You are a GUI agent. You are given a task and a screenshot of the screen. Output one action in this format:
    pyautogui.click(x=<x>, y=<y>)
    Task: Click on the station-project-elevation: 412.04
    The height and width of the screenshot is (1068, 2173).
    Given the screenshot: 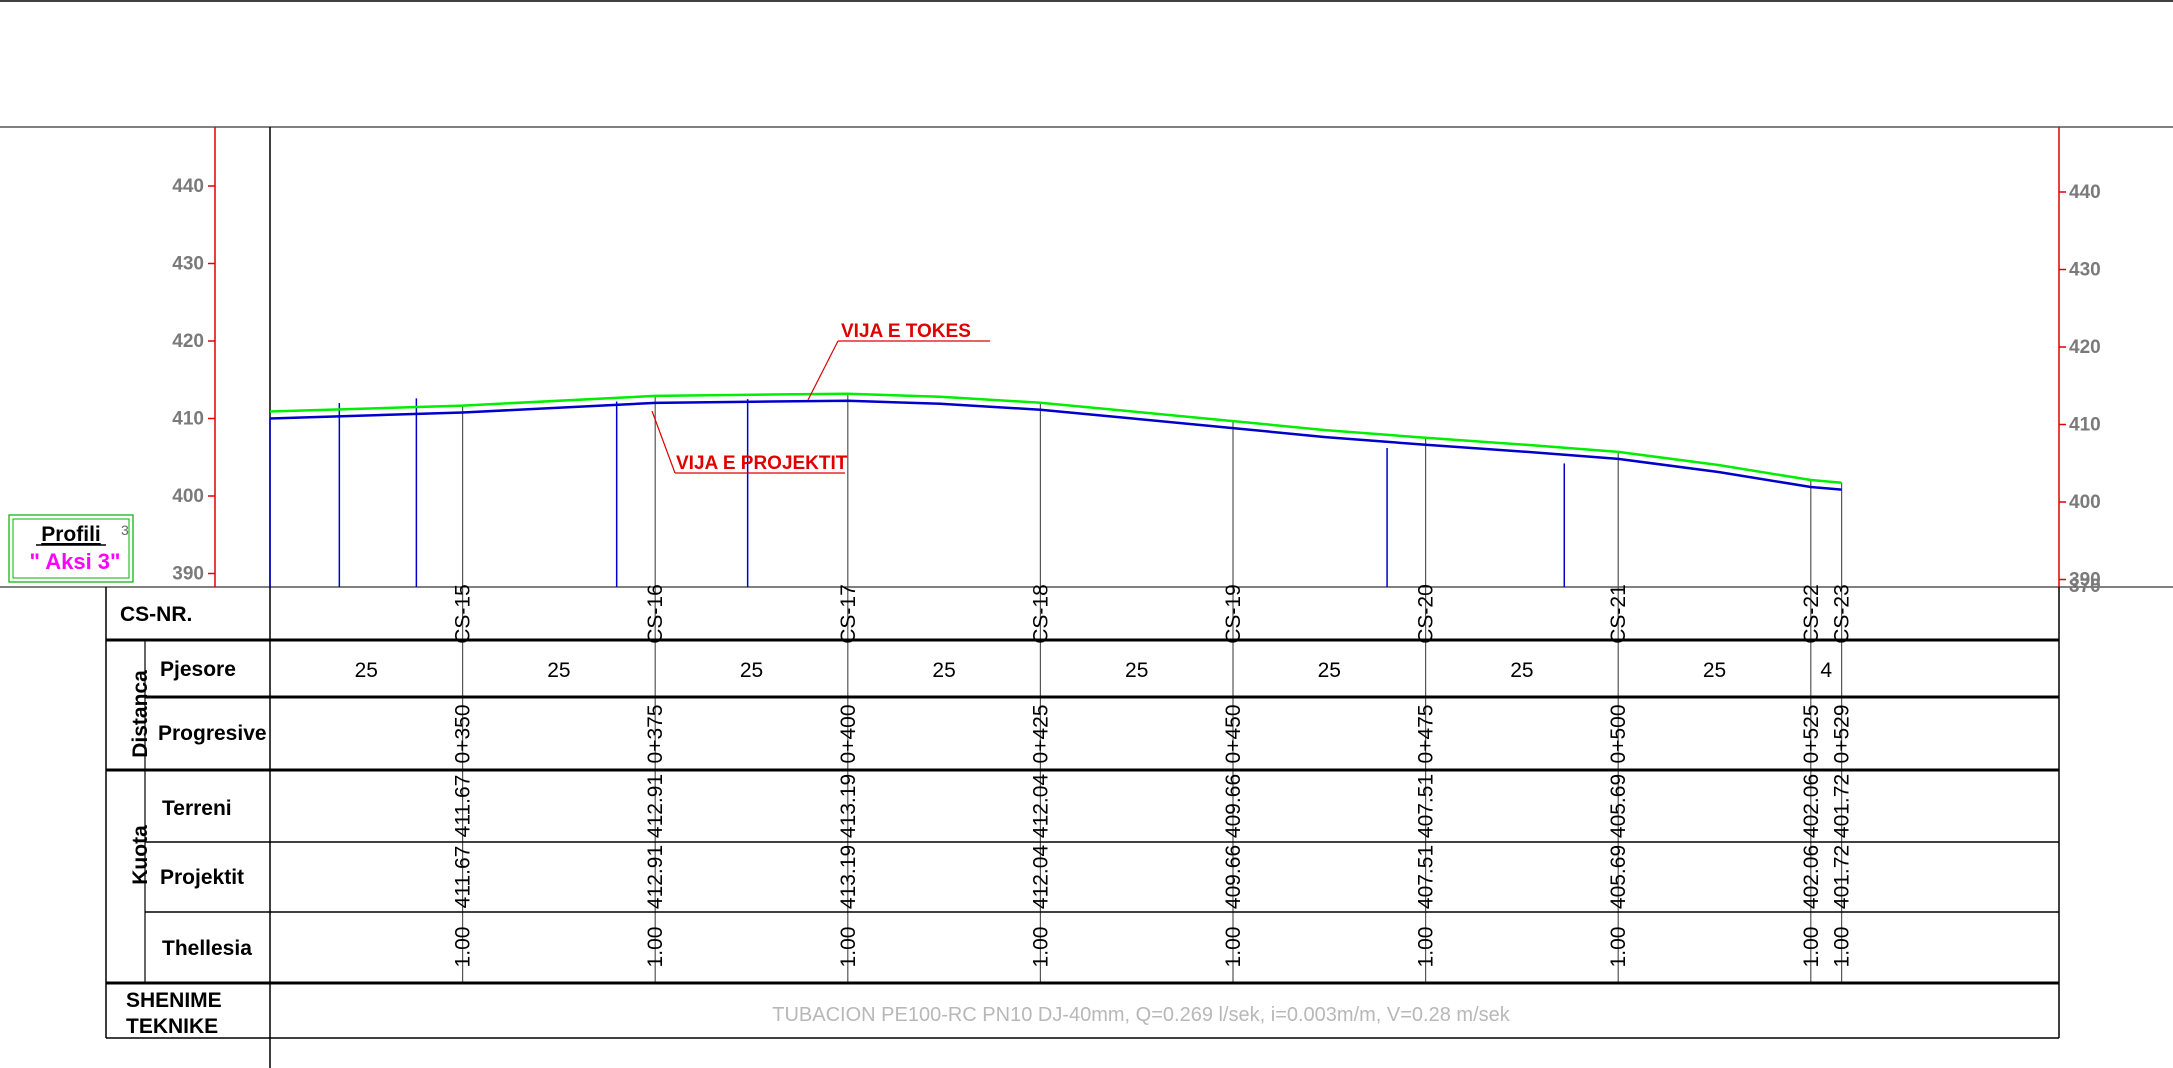 What is the action you would take?
    pyautogui.click(x=1040, y=877)
    